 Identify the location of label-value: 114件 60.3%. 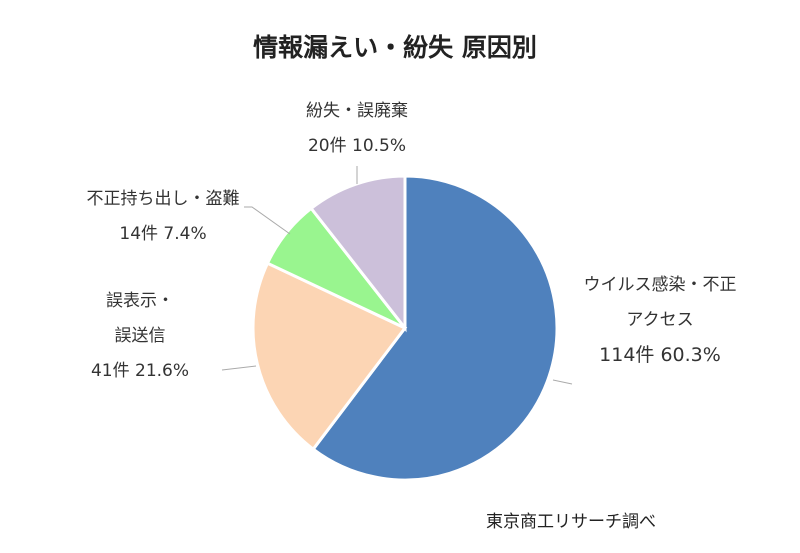
(660, 355).